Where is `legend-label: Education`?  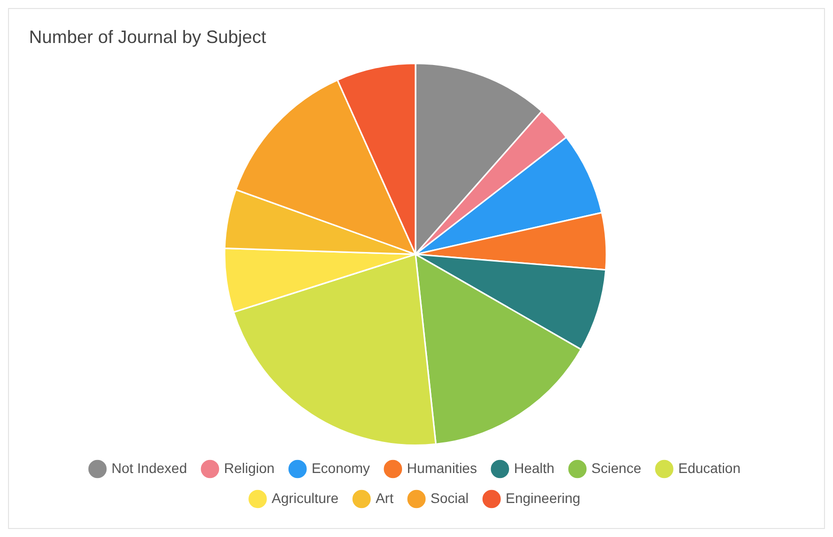 legend-label: Education is located at coordinates (709, 468).